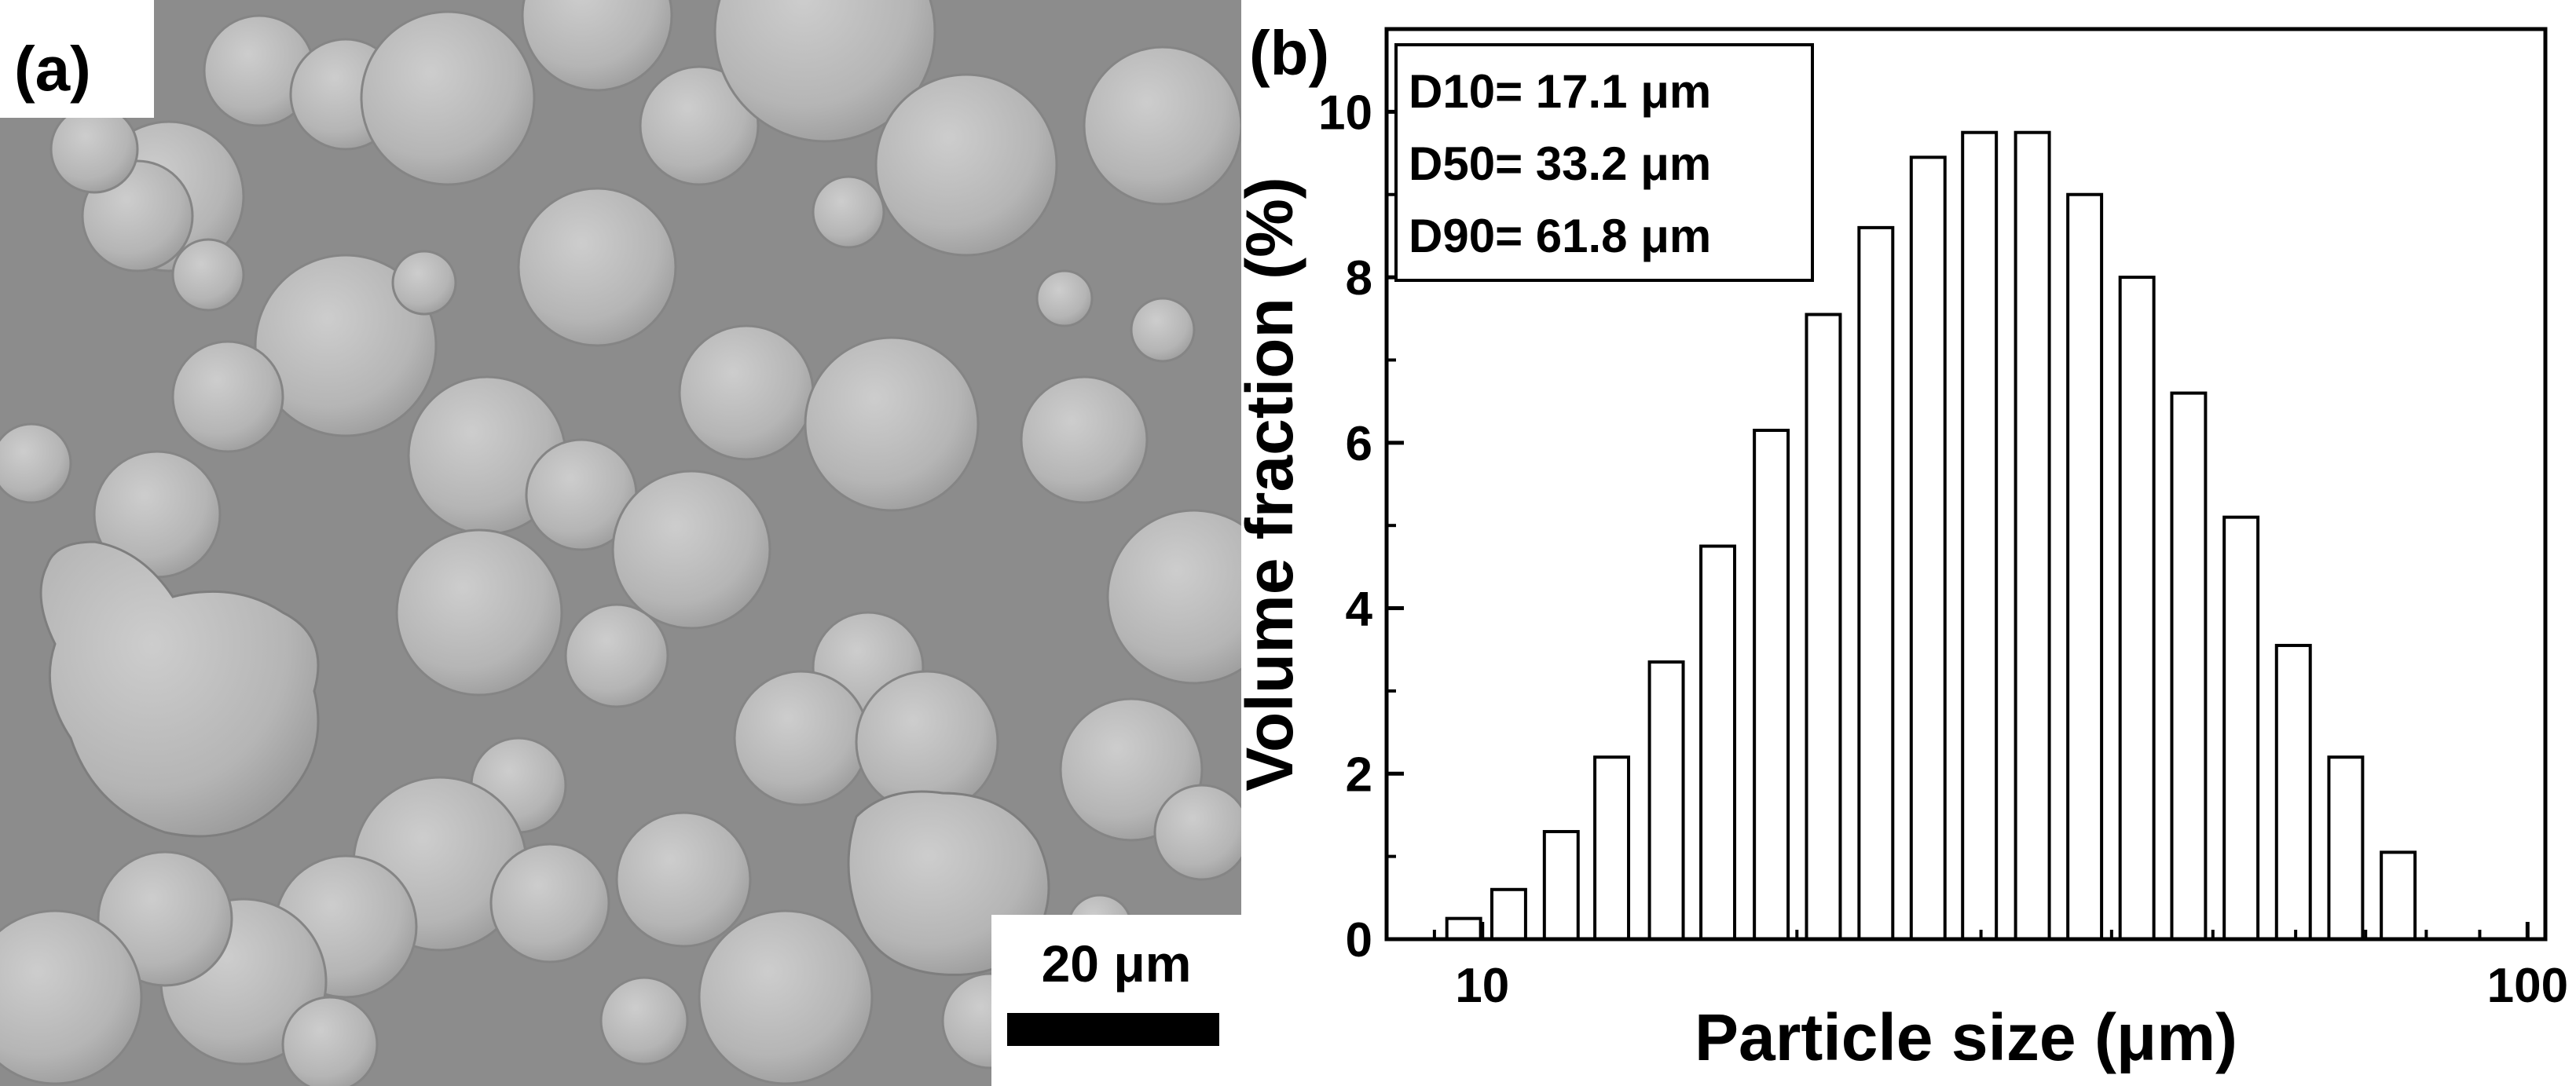  I want to click on statistics-box, so click(1604, 162).